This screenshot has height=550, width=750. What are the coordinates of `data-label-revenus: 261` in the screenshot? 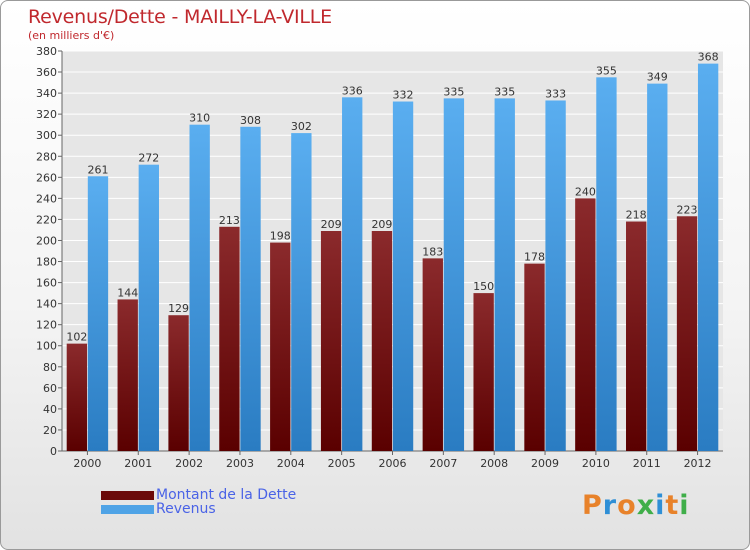 It's located at (97, 169).